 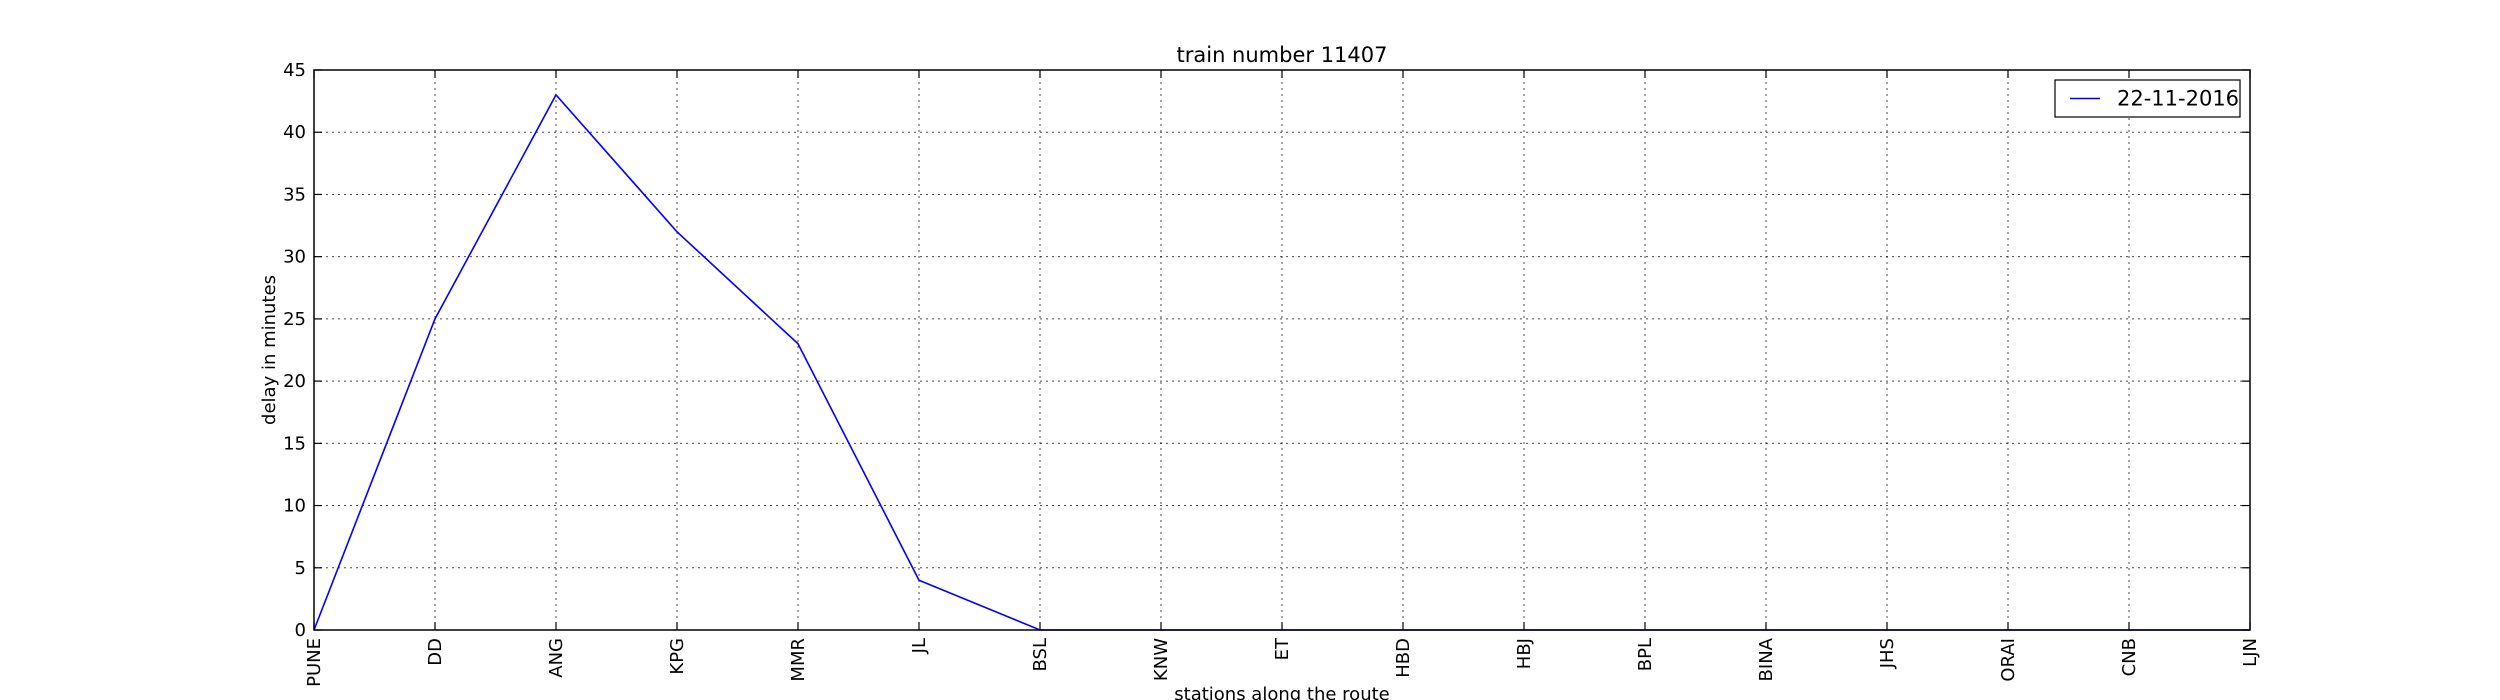 I want to click on x-tick-label: HBJ, so click(x=1524, y=653).